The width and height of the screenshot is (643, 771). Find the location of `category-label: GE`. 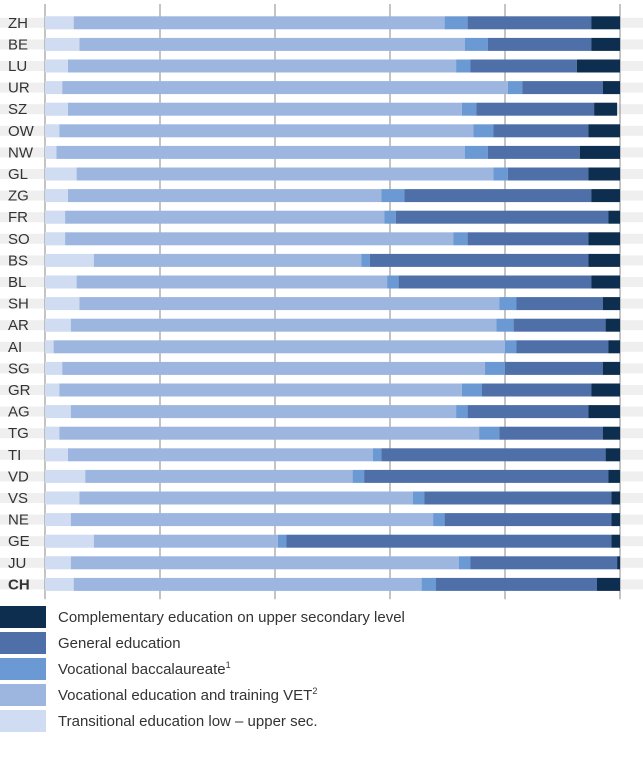

category-label: GE is located at coordinates (19, 541).